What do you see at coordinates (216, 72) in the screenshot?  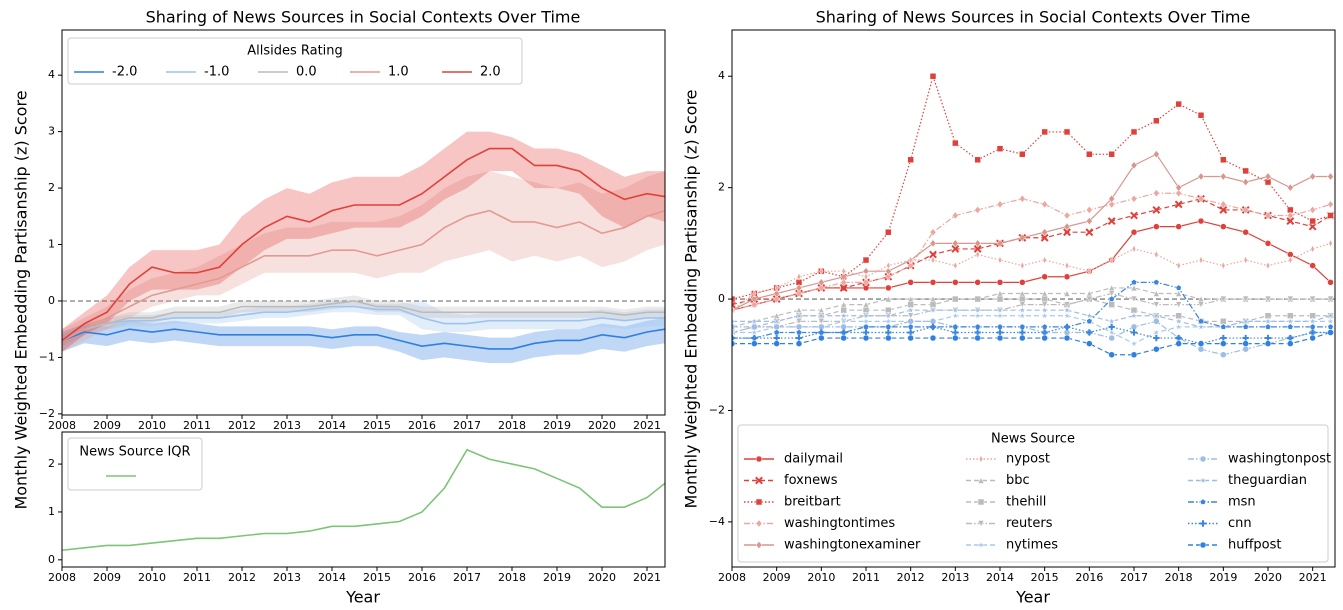 I see `legend-label: -1.0` at bounding box center [216, 72].